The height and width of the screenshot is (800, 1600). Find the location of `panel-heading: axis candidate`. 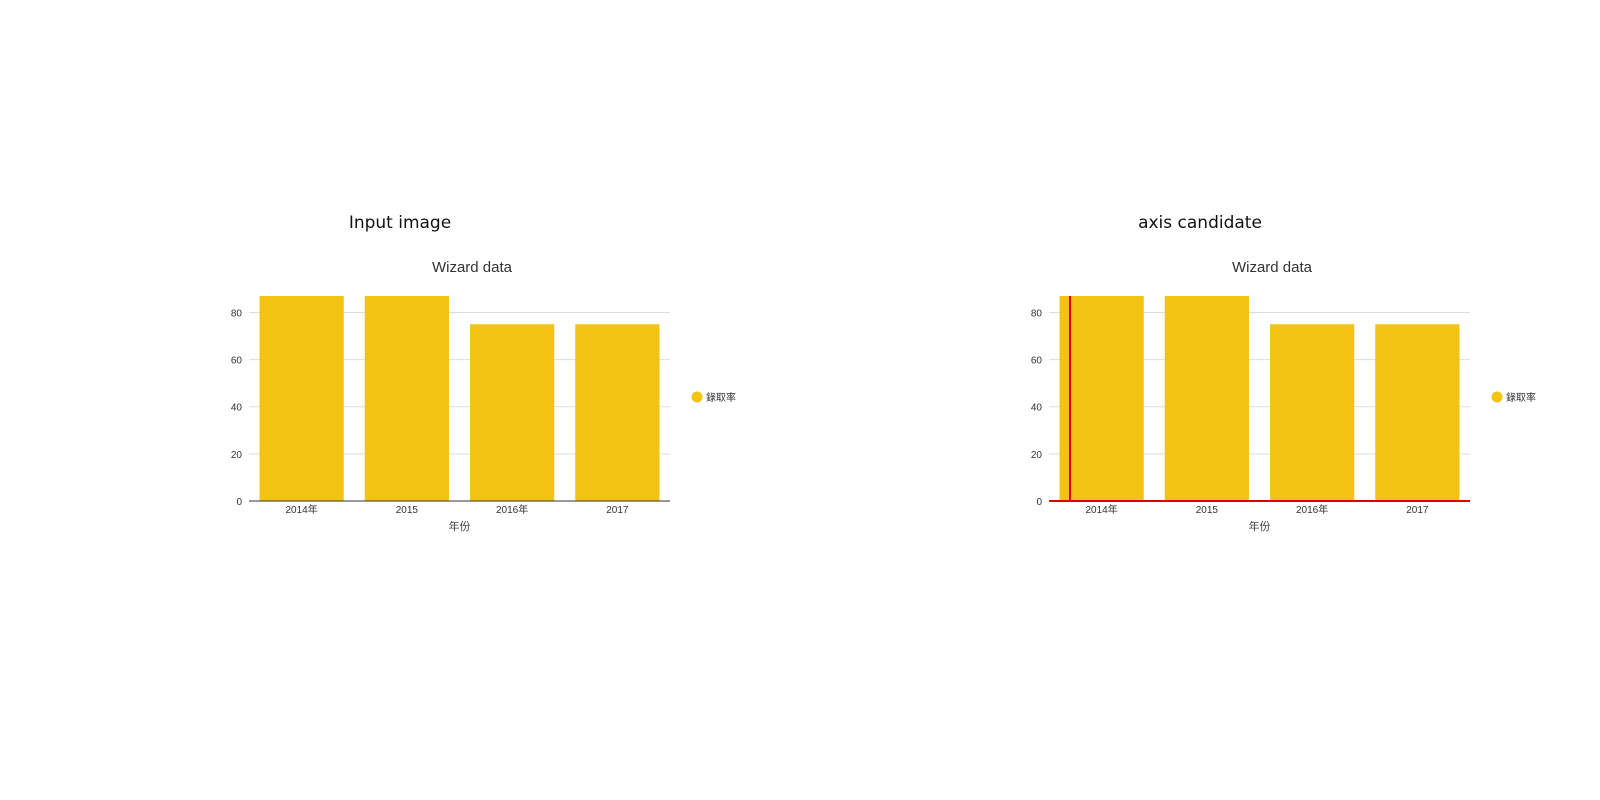

panel-heading: axis candidate is located at coordinates (1200, 223).